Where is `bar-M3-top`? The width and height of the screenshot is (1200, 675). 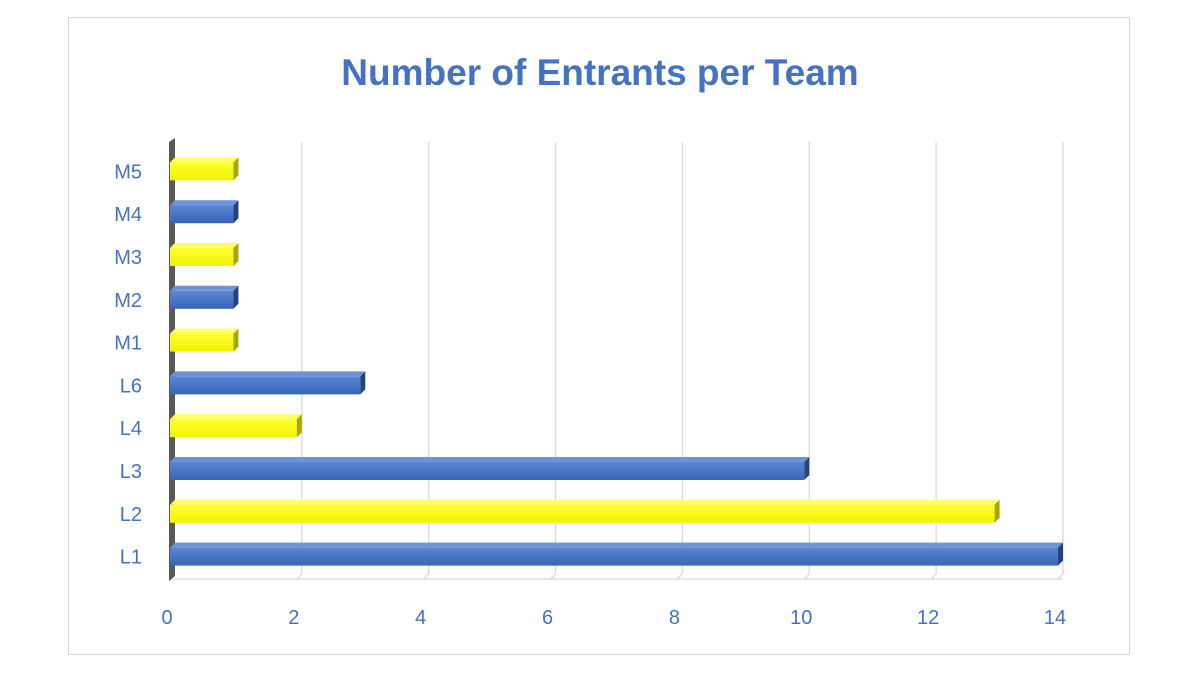 bar-M3-top is located at coordinates (204, 246).